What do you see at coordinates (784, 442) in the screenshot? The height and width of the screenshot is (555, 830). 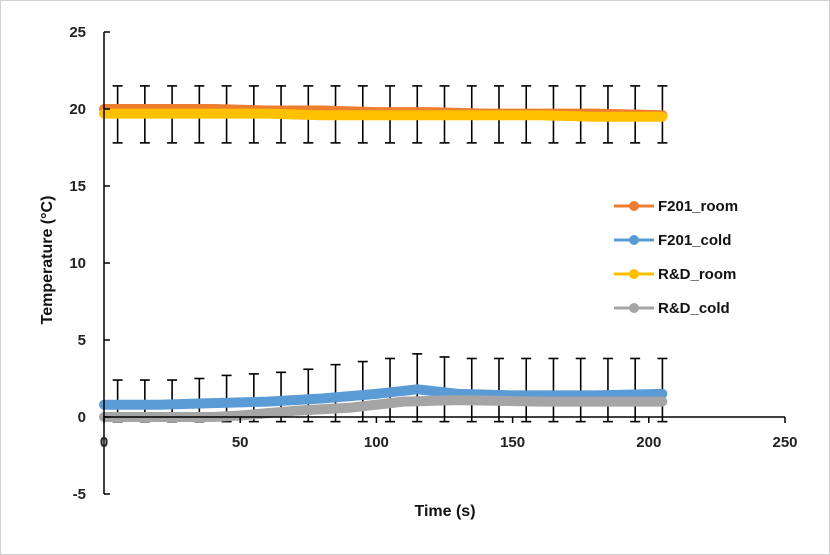 I see `x-tick-label: 250` at bounding box center [784, 442].